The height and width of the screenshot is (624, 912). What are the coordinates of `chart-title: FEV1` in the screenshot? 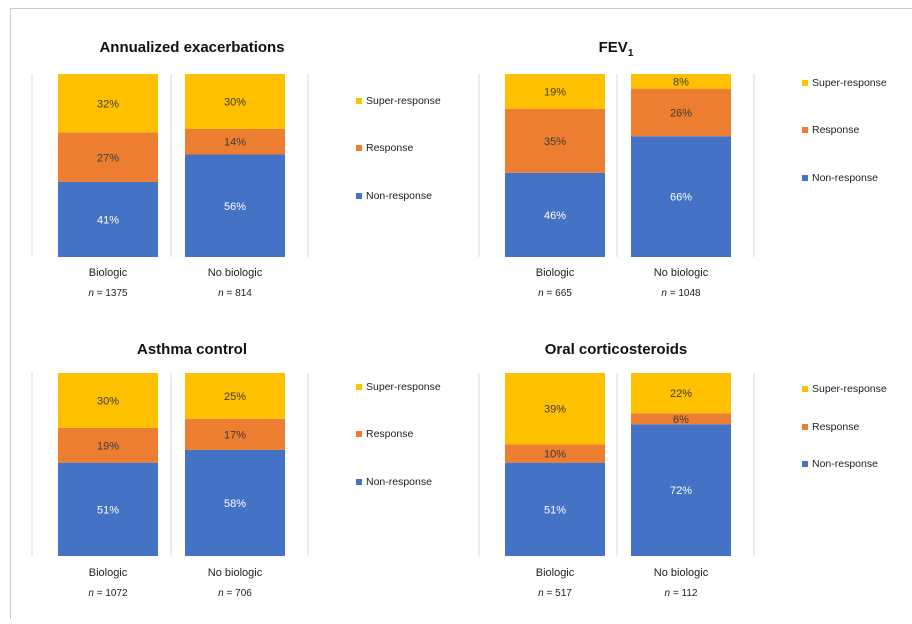 It's located at (616, 49).